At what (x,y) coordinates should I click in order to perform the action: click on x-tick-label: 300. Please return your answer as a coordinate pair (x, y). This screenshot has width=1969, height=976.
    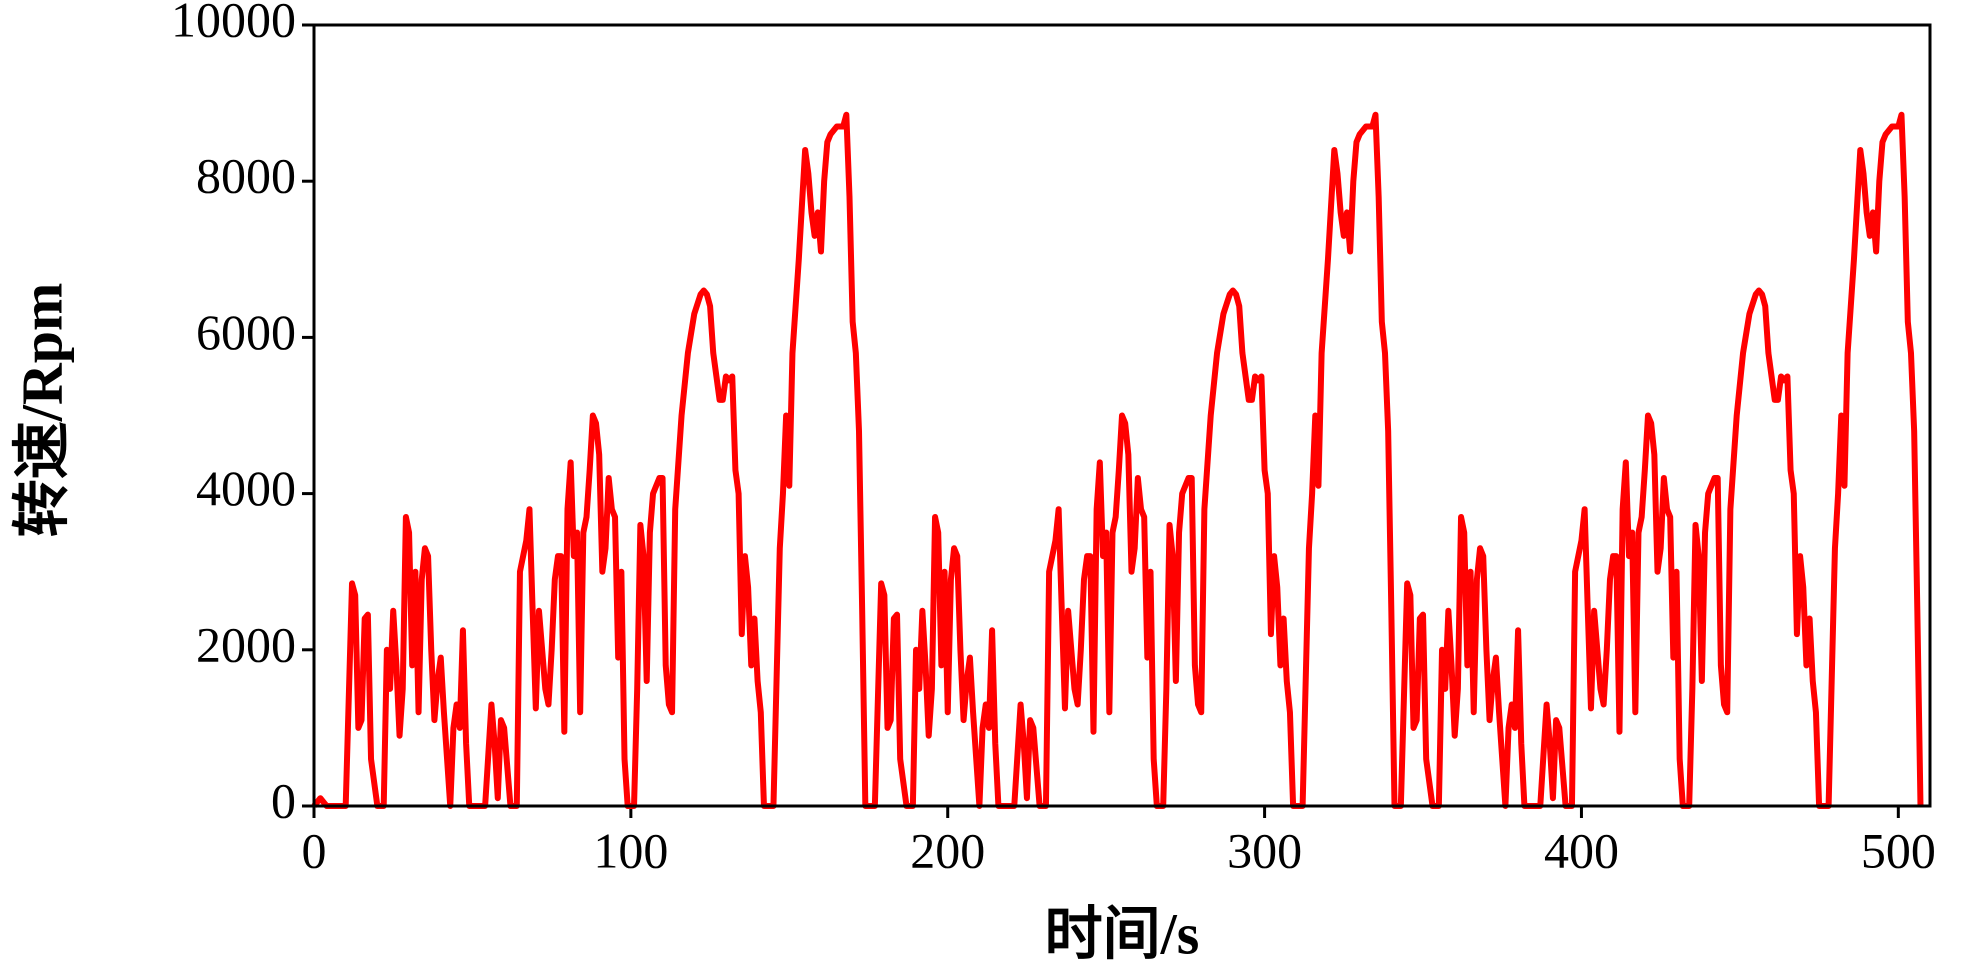
    Looking at the image, I should click on (1264, 850).